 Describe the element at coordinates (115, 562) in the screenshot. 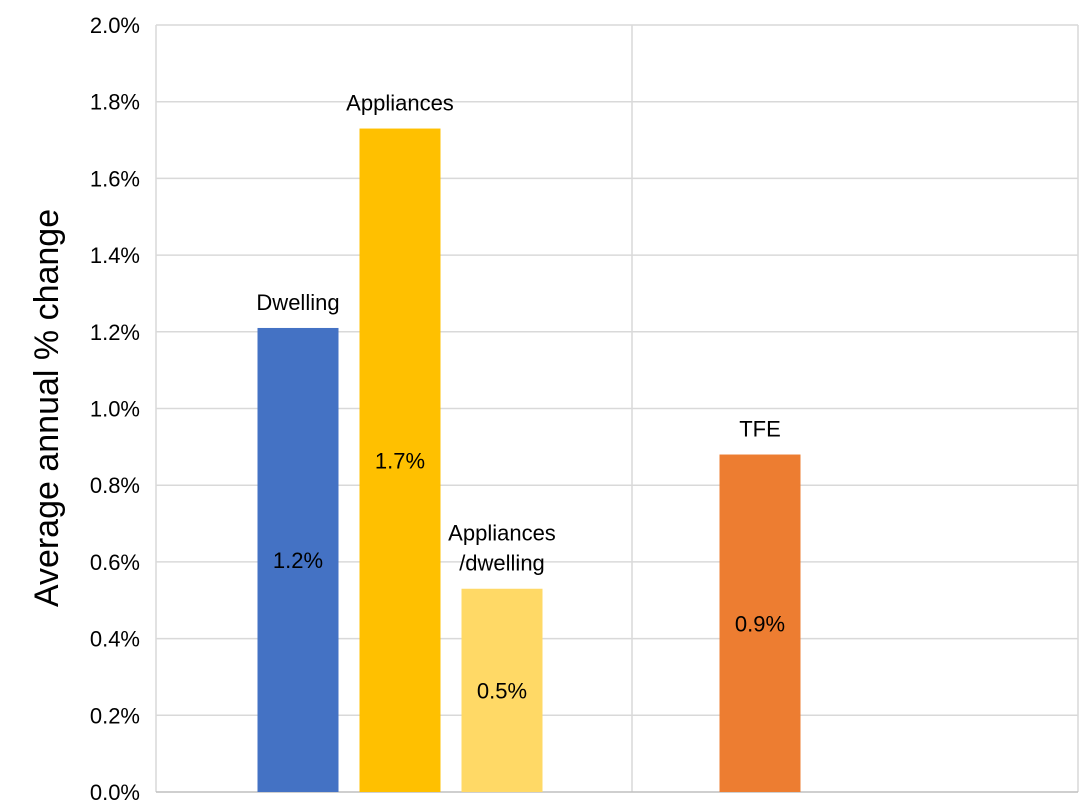

I see `y-tick-label: 0.6%` at that location.